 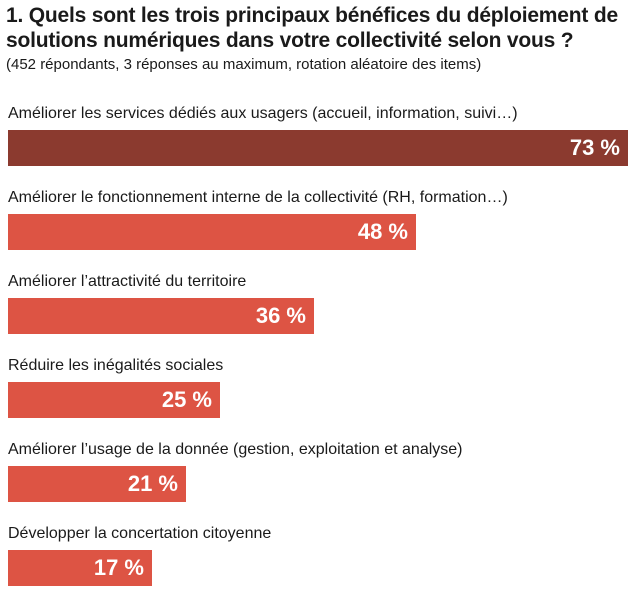 I want to click on value-label: 17 %, so click(x=118, y=567).